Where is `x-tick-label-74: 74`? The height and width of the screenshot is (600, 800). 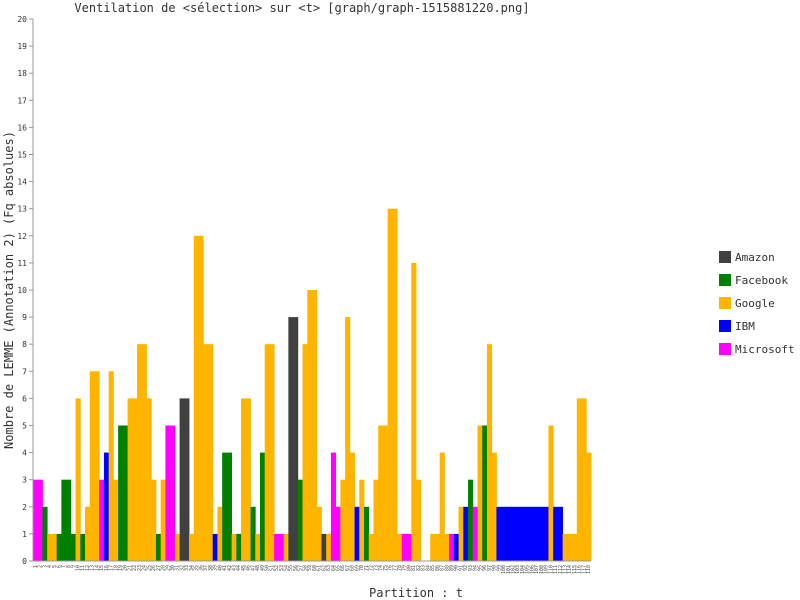 x-tick-label-74: 74 is located at coordinates (381, 568).